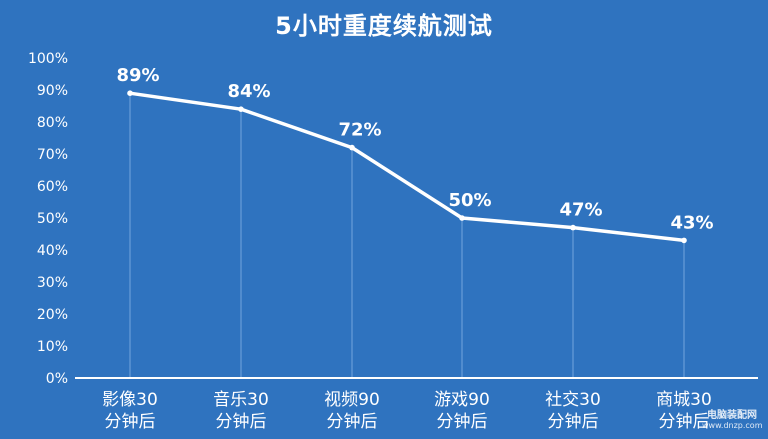 The height and width of the screenshot is (439, 768). Describe the element at coordinates (384, 26) in the screenshot. I see `chart-title: 5小时重度续航测试` at that location.